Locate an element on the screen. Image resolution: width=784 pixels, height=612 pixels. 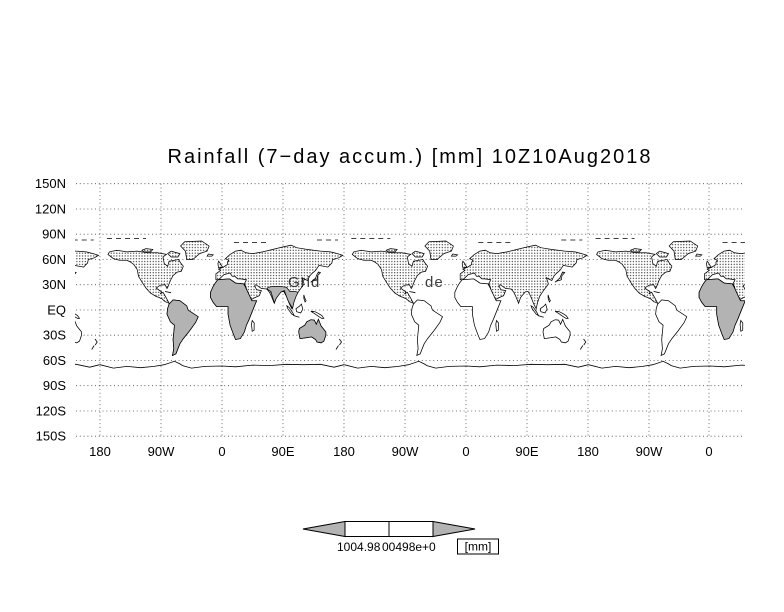
y-tick: 120N is located at coordinates (50, 209).